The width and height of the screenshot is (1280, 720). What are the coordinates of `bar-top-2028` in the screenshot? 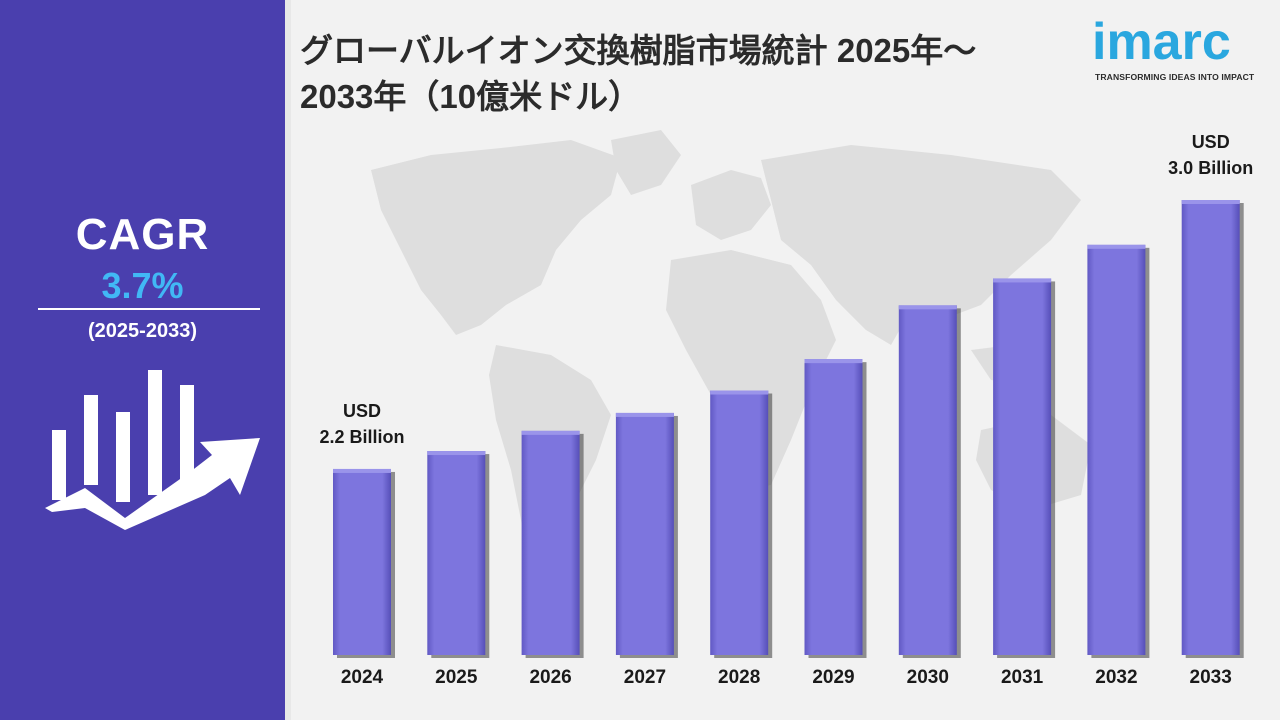 It's located at (739, 392).